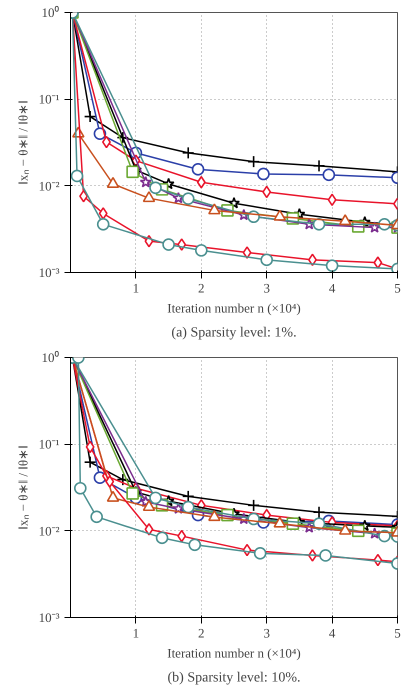 This screenshot has height=695, width=409. What do you see at coordinates (234, 678) in the screenshot?
I see `text: (b) Sparsity level: 10%.` at bounding box center [234, 678].